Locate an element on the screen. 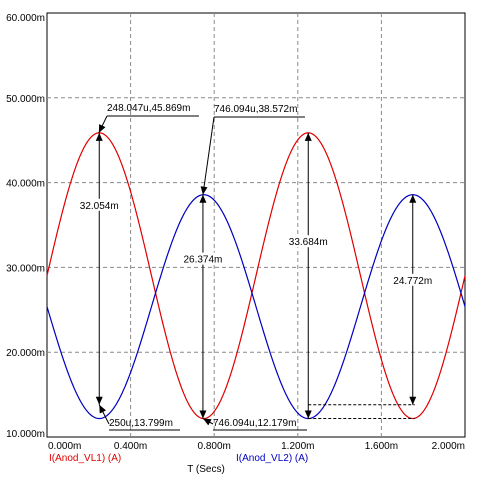  marker-label: 248.047u,45.869m is located at coordinates (148, 108).